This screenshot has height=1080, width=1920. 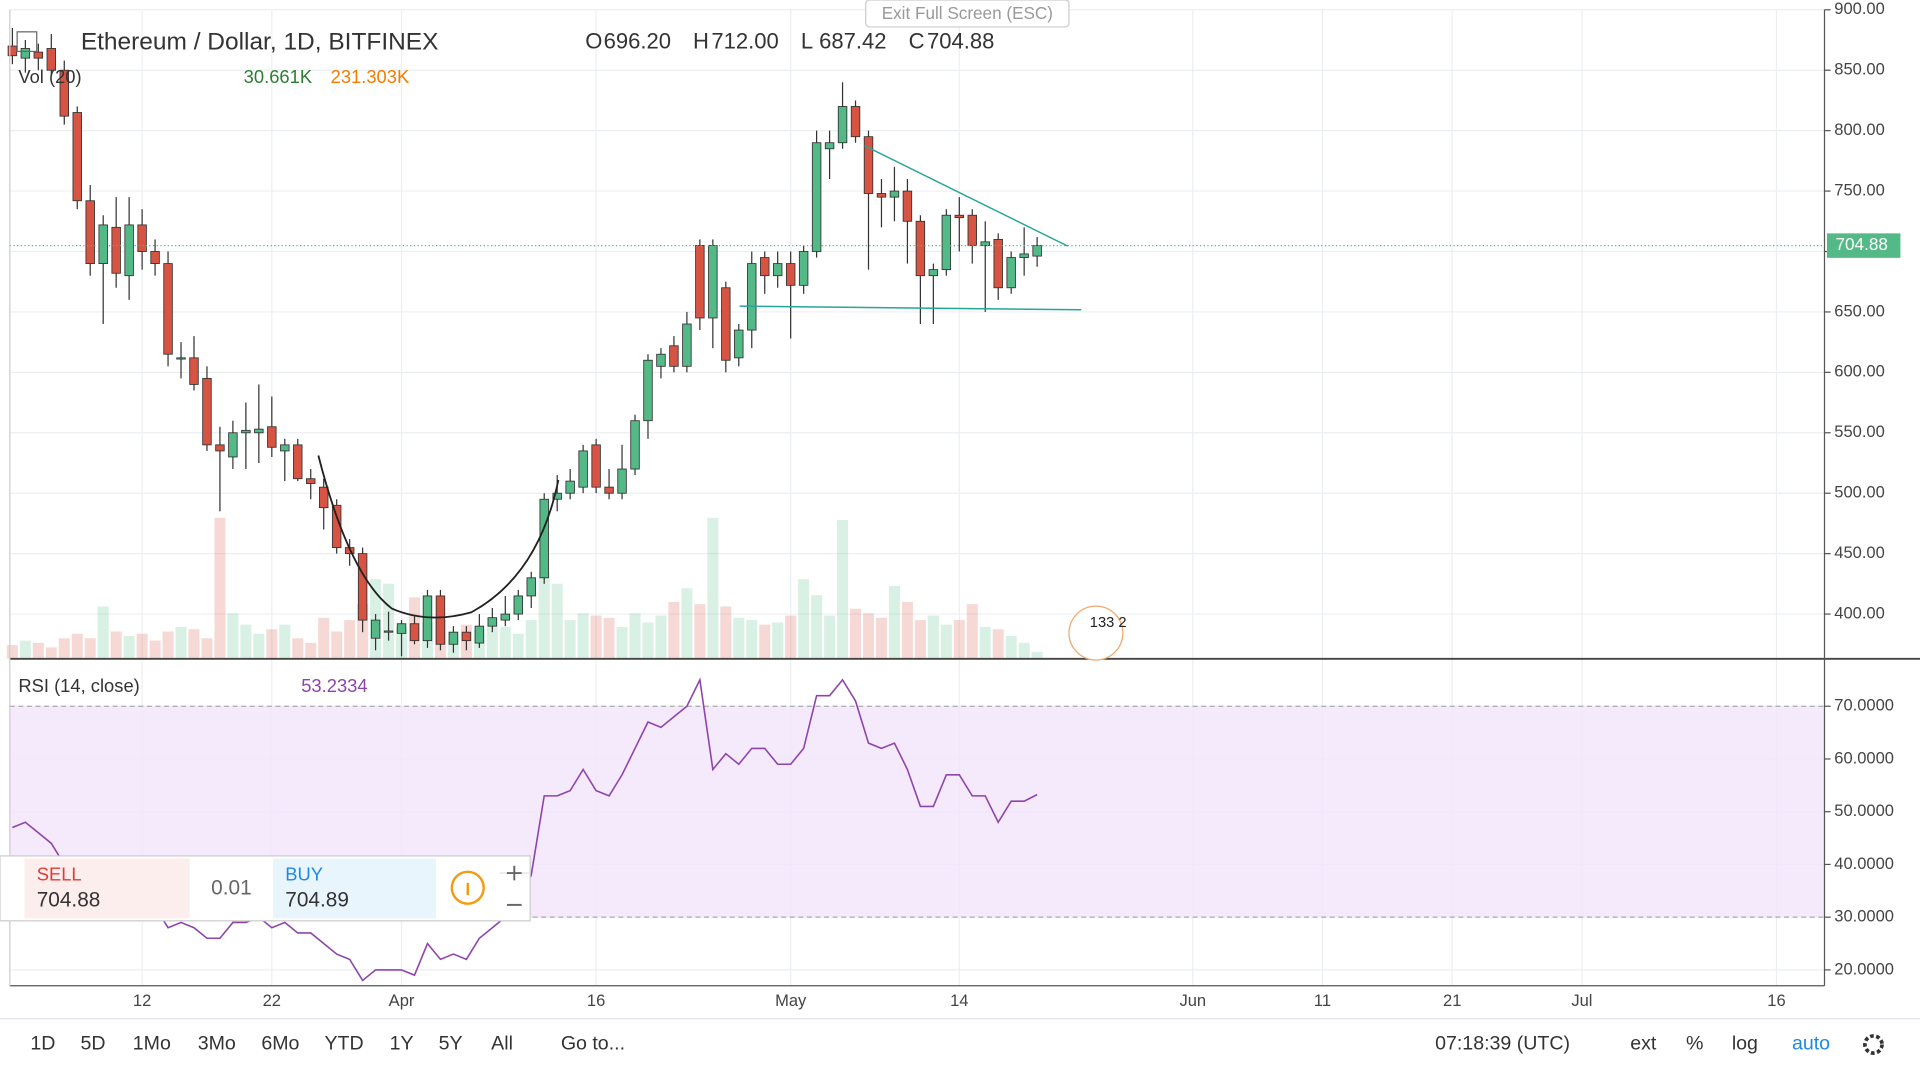 I want to click on legend-value: 712.00, so click(x=744, y=41).